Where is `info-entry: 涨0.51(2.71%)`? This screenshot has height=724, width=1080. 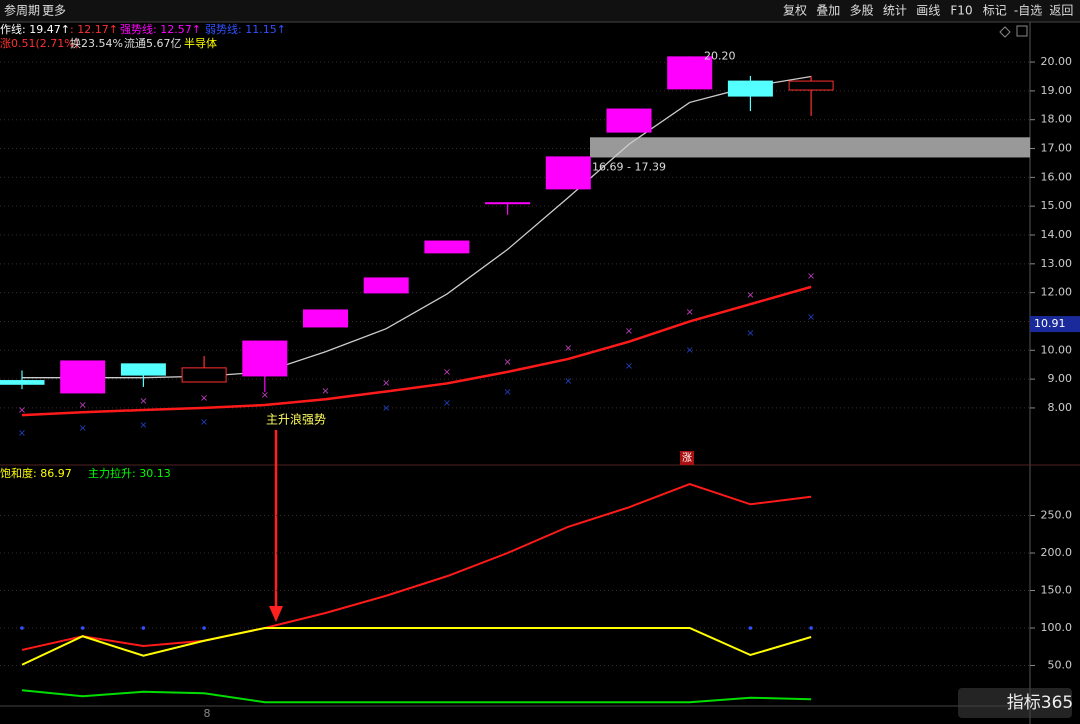 info-entry: 涨0.51(2.71%) is located at coordinates (39, 43).